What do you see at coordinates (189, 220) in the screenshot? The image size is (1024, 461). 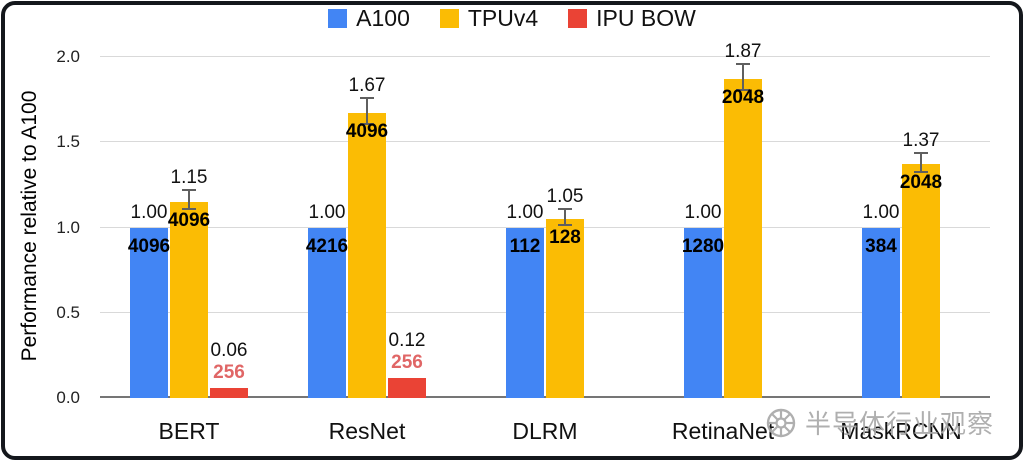 I see `count-label-tpuv4-bert: 4096` at bounding box center [189, 220].